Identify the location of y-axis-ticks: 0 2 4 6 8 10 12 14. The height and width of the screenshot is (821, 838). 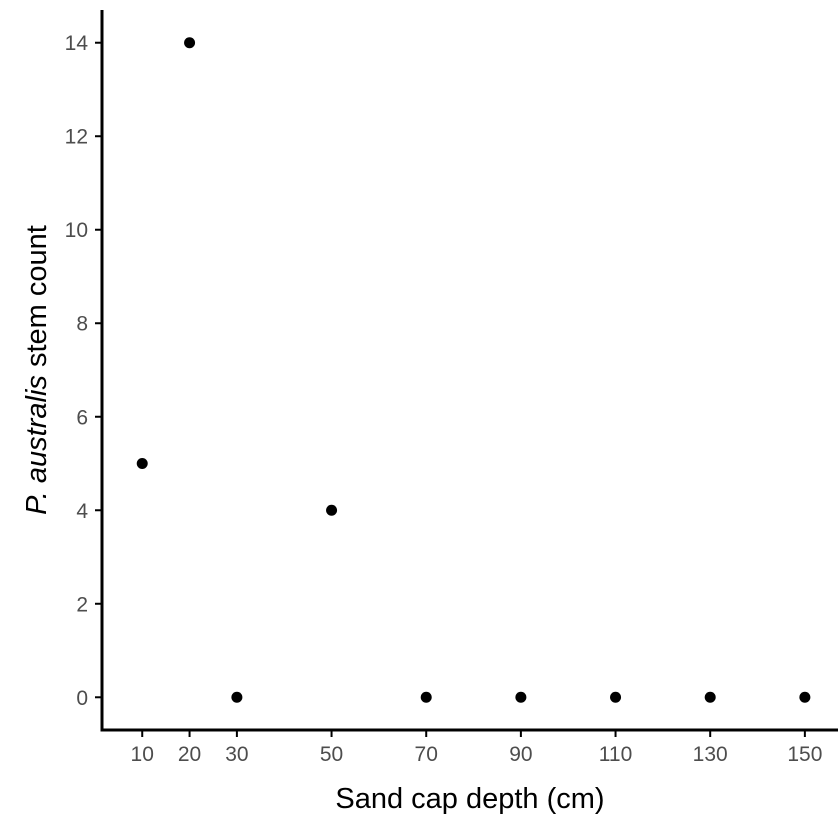
(83, 371).